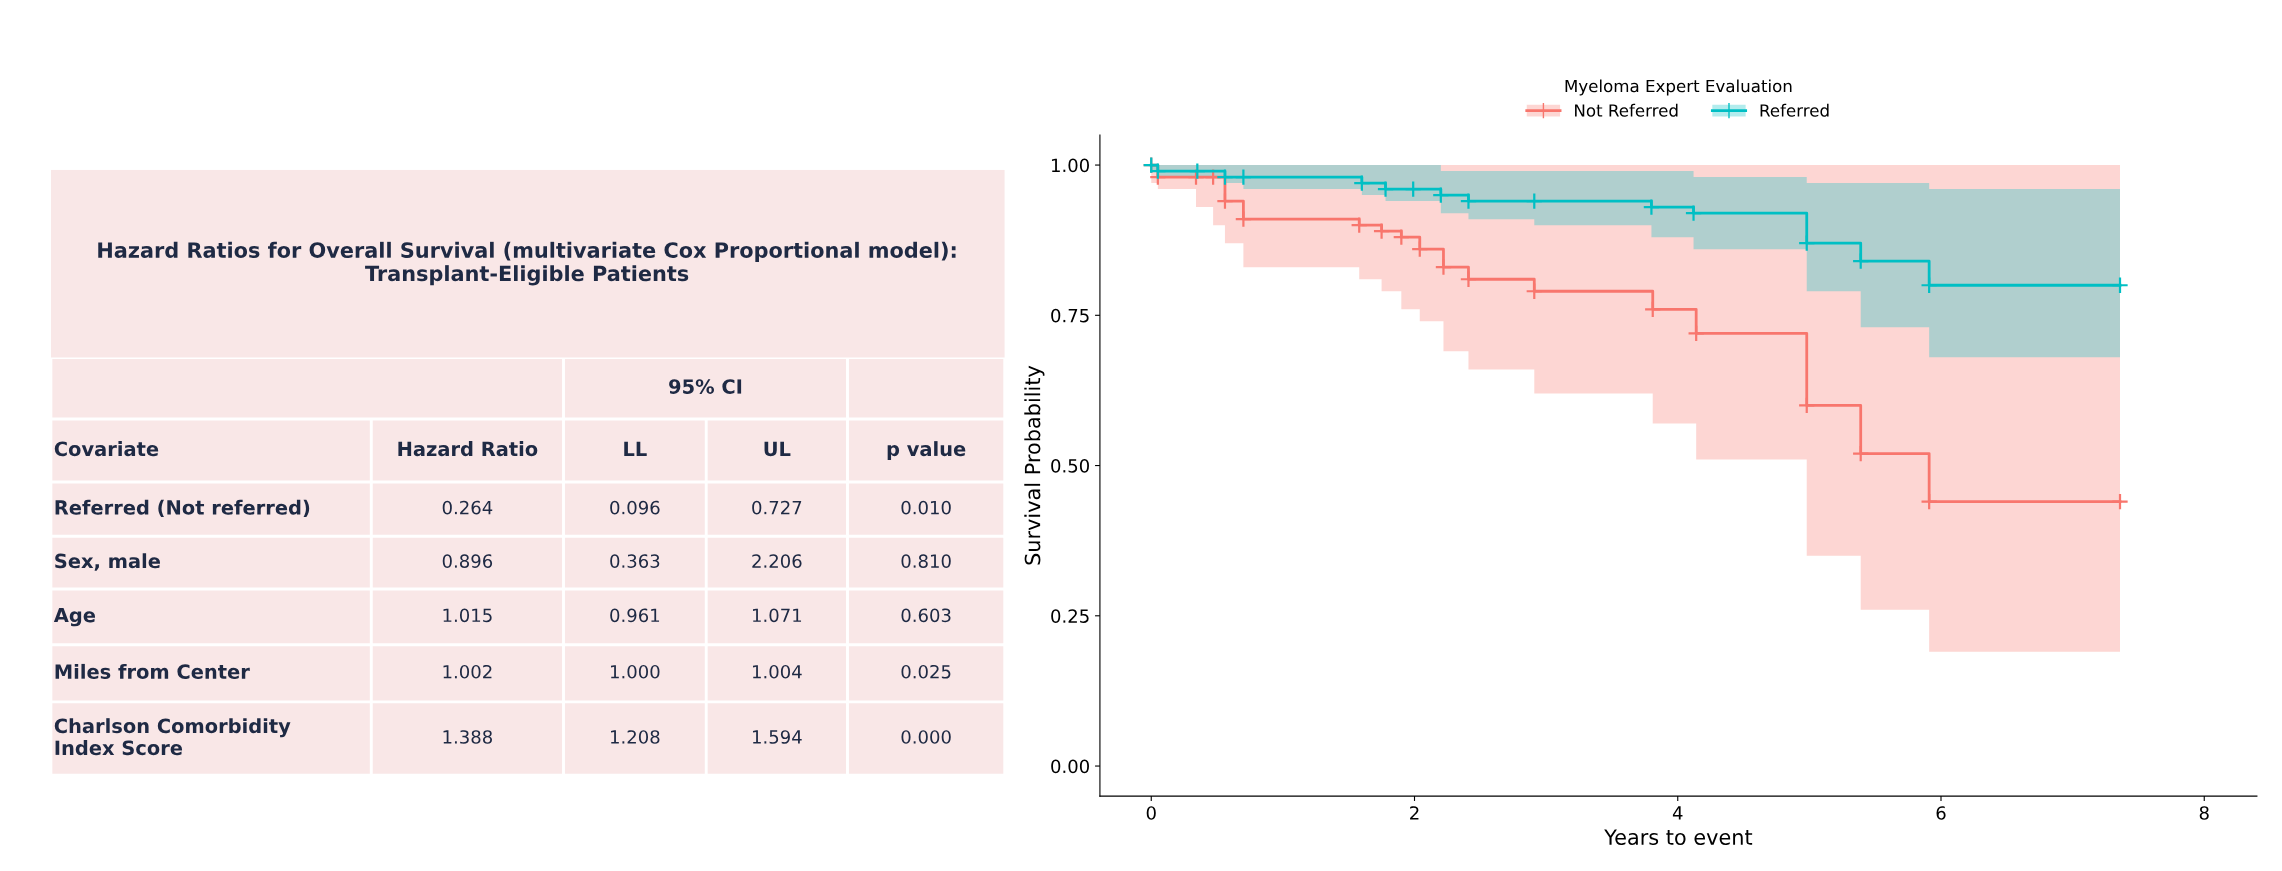  What do you see at coordinates (635, 507) in the screenshot?
I see `text: 0.096` at bounding box center [635, 507].